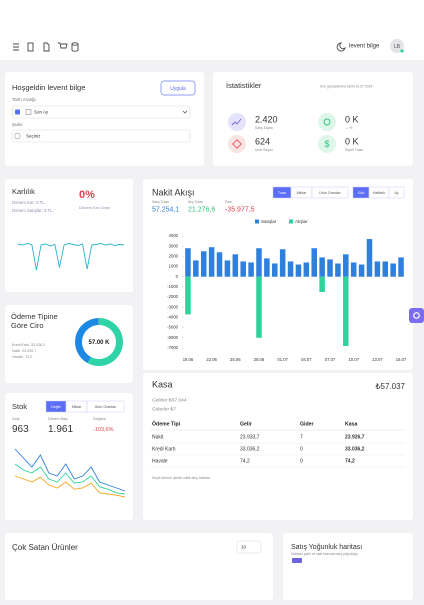 This screenshot has width=424, height=605. Describe the element at coordinates (20, 345) in the screenshot. I see `legend-name: Kredi Kartı` at that location.